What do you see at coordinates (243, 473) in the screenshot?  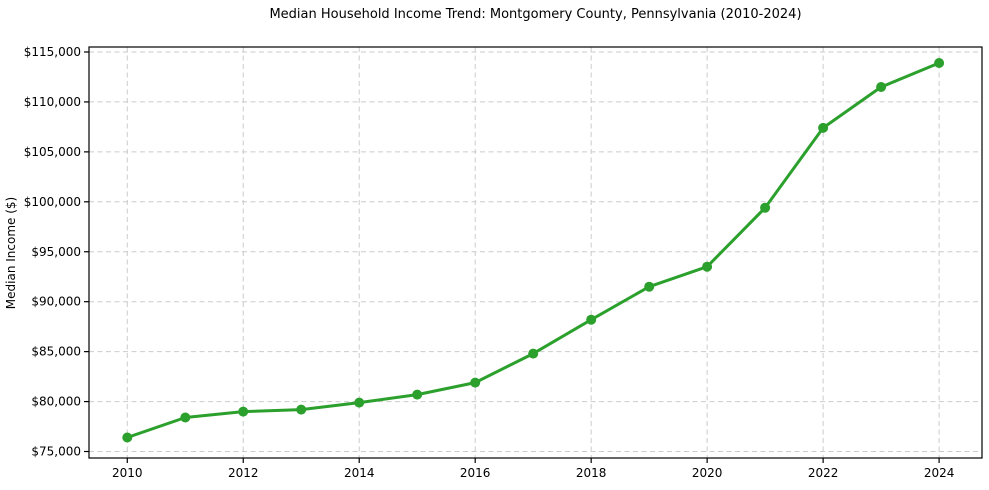 I see `x-tick-label: 2012` at bounding box center [243, 473].